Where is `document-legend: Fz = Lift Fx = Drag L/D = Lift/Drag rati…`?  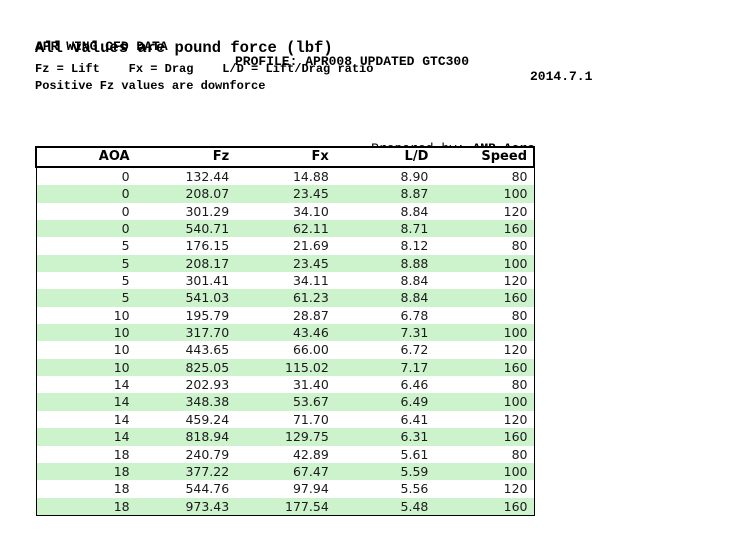
document-legend: Fz = Lift Fx = Drag L/D = Lift/Drag rati… is located at coordinates (204, 69).